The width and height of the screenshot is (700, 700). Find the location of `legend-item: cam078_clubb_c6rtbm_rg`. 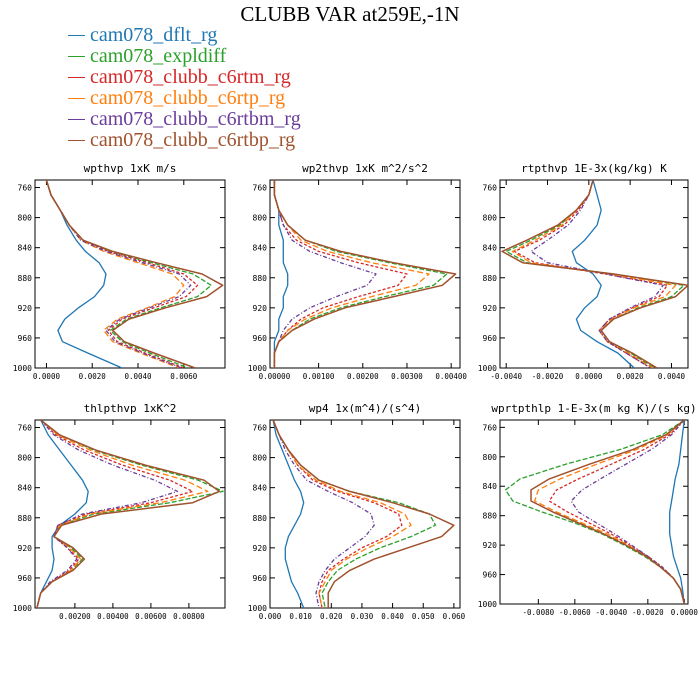

legend-item: cam078_clubb_c6rtbm_rg is located at coordinates (184, 118).